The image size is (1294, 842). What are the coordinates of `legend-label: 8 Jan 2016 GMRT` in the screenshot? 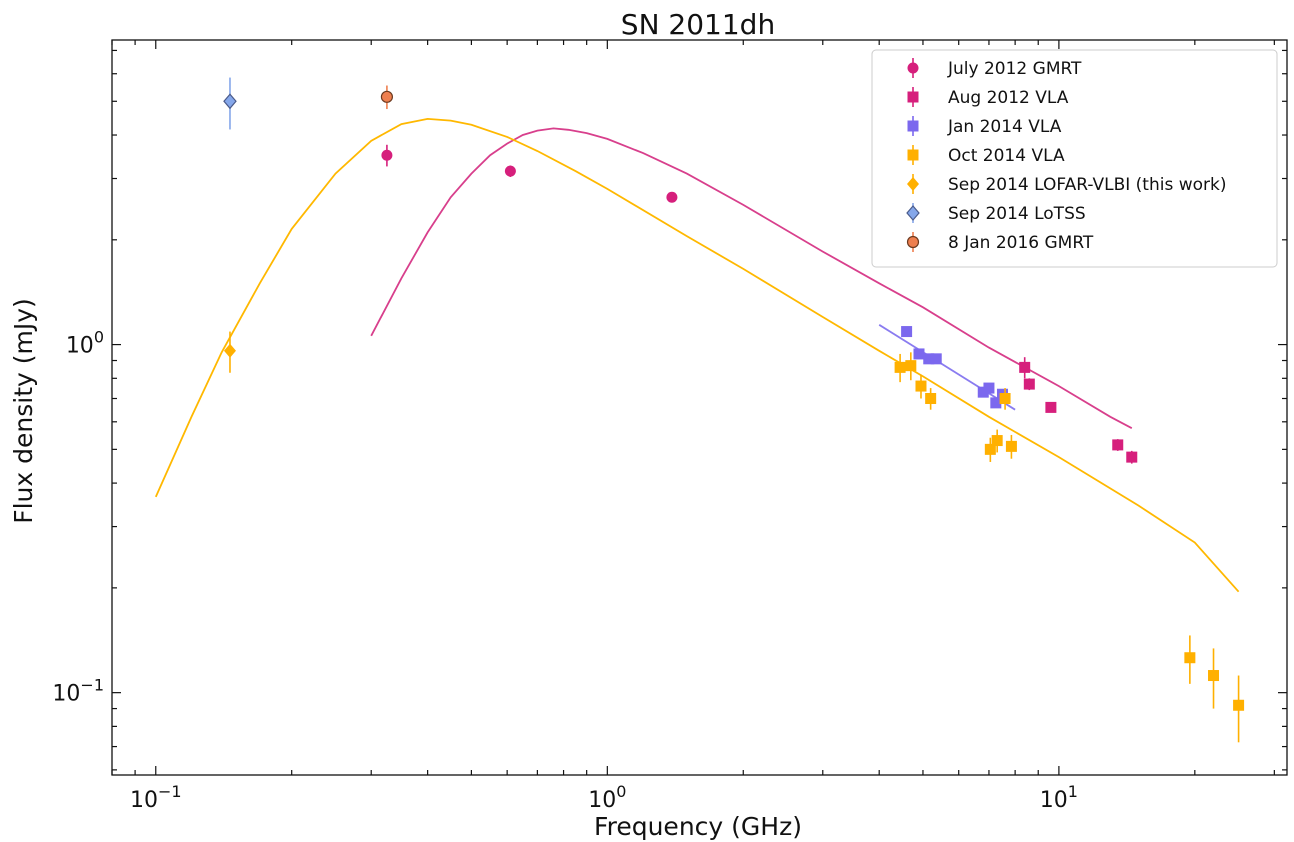 It's located at (1021, 243).